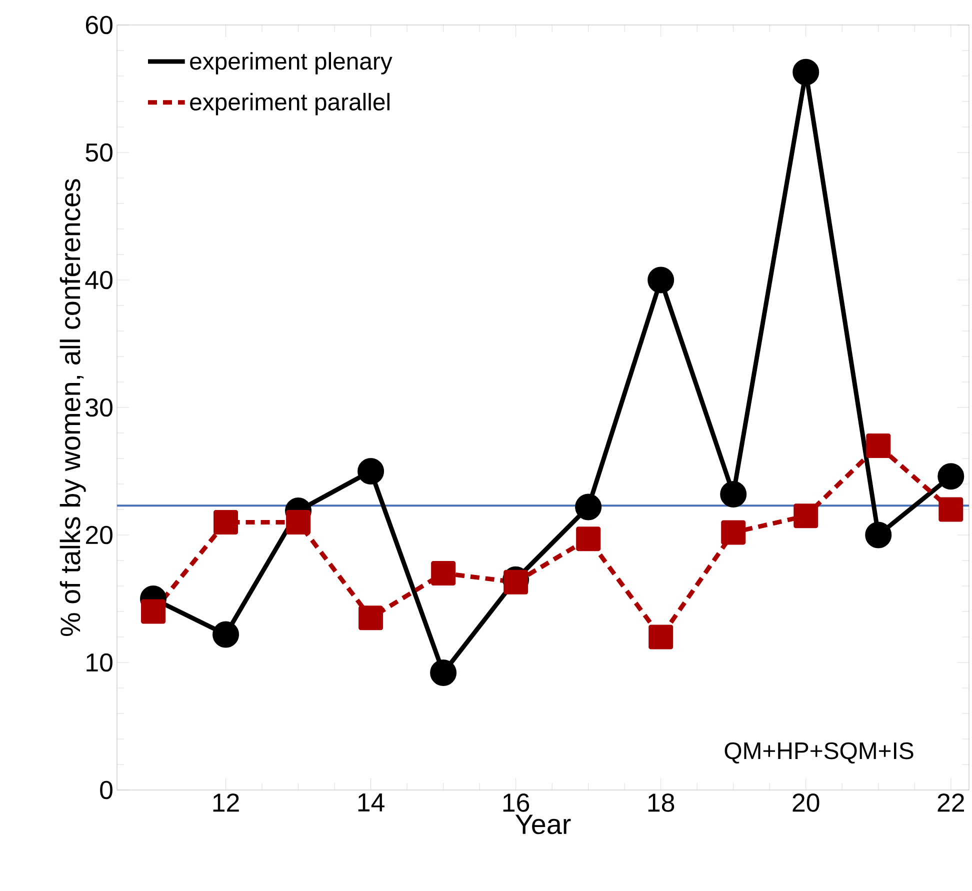 This screenshot has height=891, width=972. What do you see at coordinates (806, 803) in the screenshot?
I see `x-tick-label: 20` at bounding box center [806, 803].